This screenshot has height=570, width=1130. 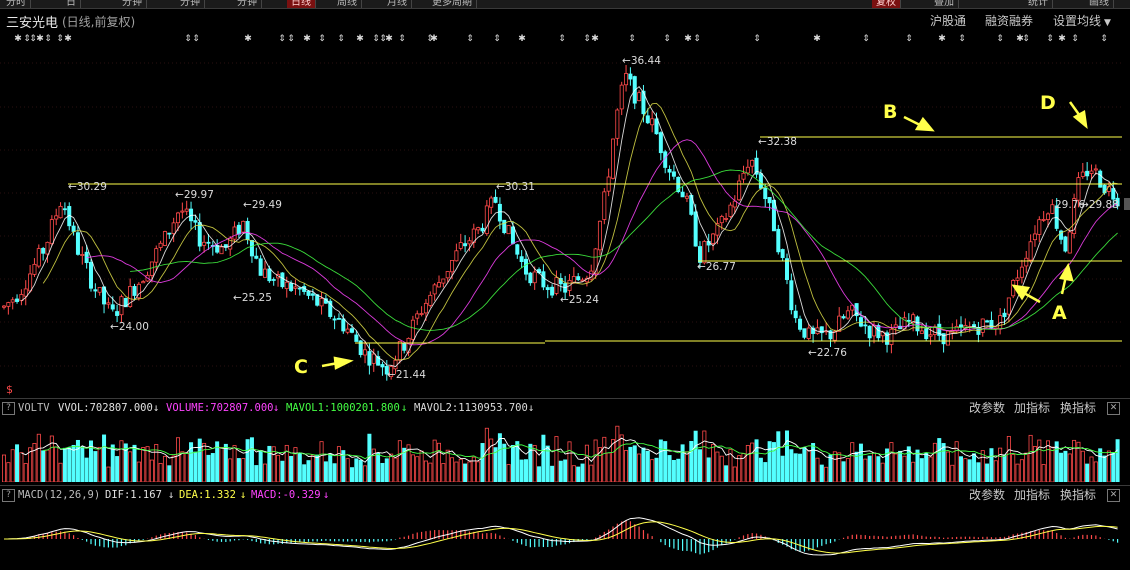 I want to click on tab-weekly: 周线, so click(x=347, y=4).